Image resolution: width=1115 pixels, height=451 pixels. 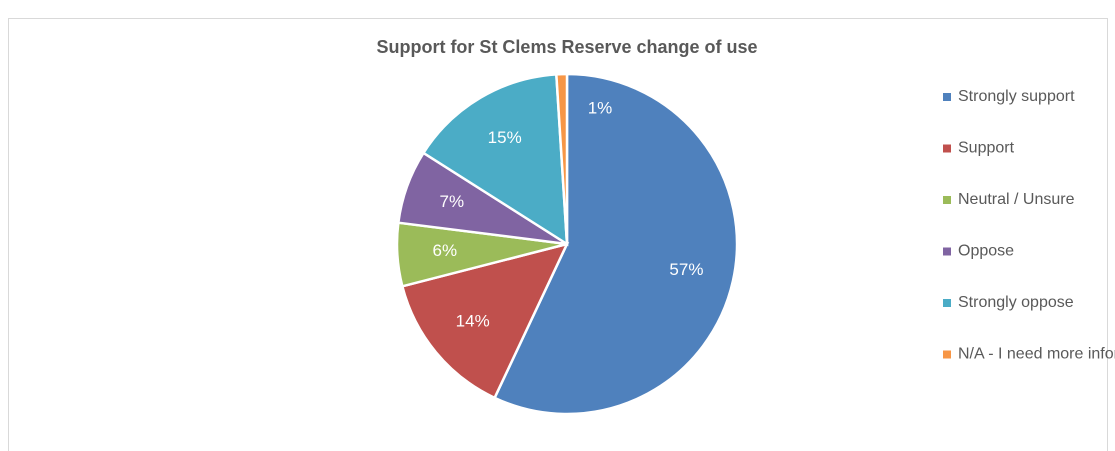 I want to click on legend-text: Oppose, so click(x=986, y=251).